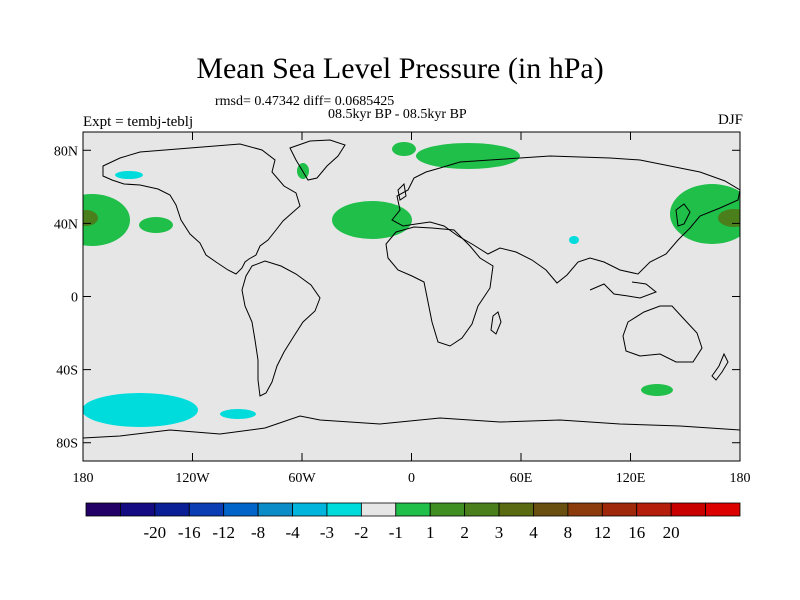 The width and height of the screenshot is (800, 600). Describe the element at coordinates (129, 175) in the screenshot. I see `bering-low` at that location.